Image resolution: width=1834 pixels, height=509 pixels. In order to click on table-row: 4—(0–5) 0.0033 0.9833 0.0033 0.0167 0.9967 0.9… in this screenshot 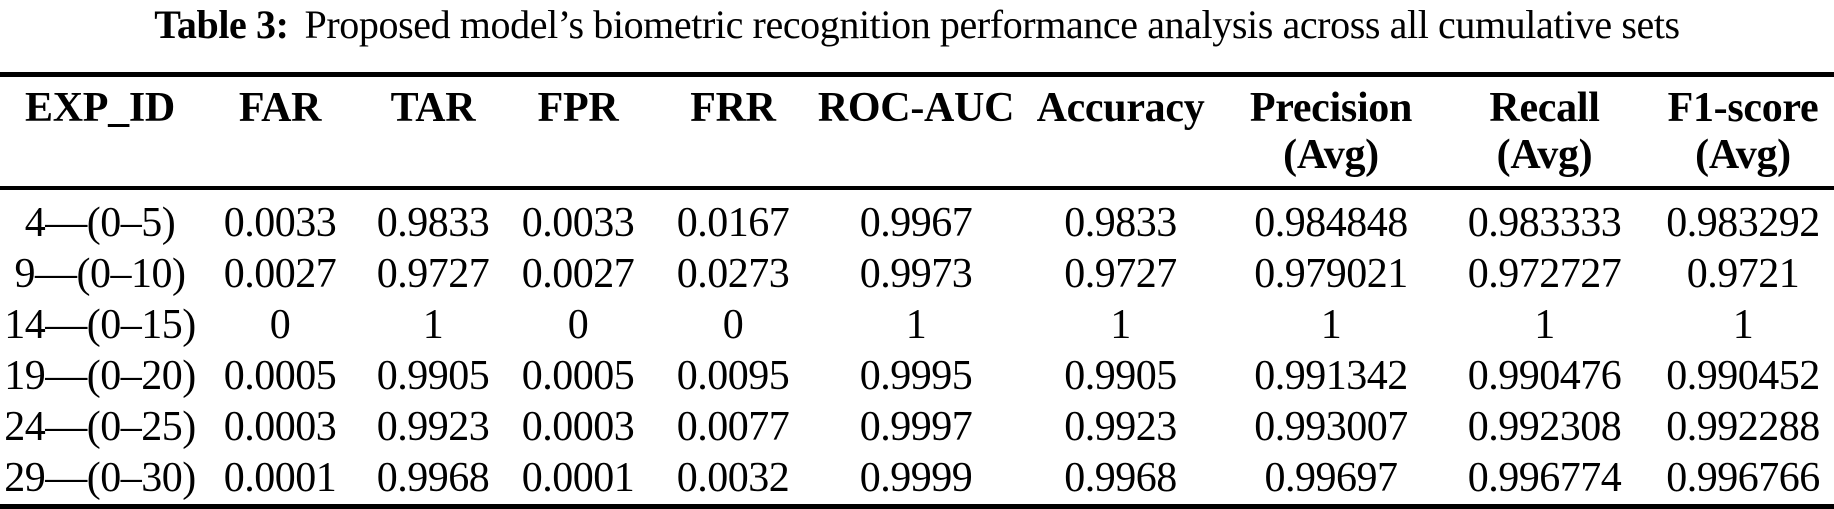, I will do `click(917, 218)`.